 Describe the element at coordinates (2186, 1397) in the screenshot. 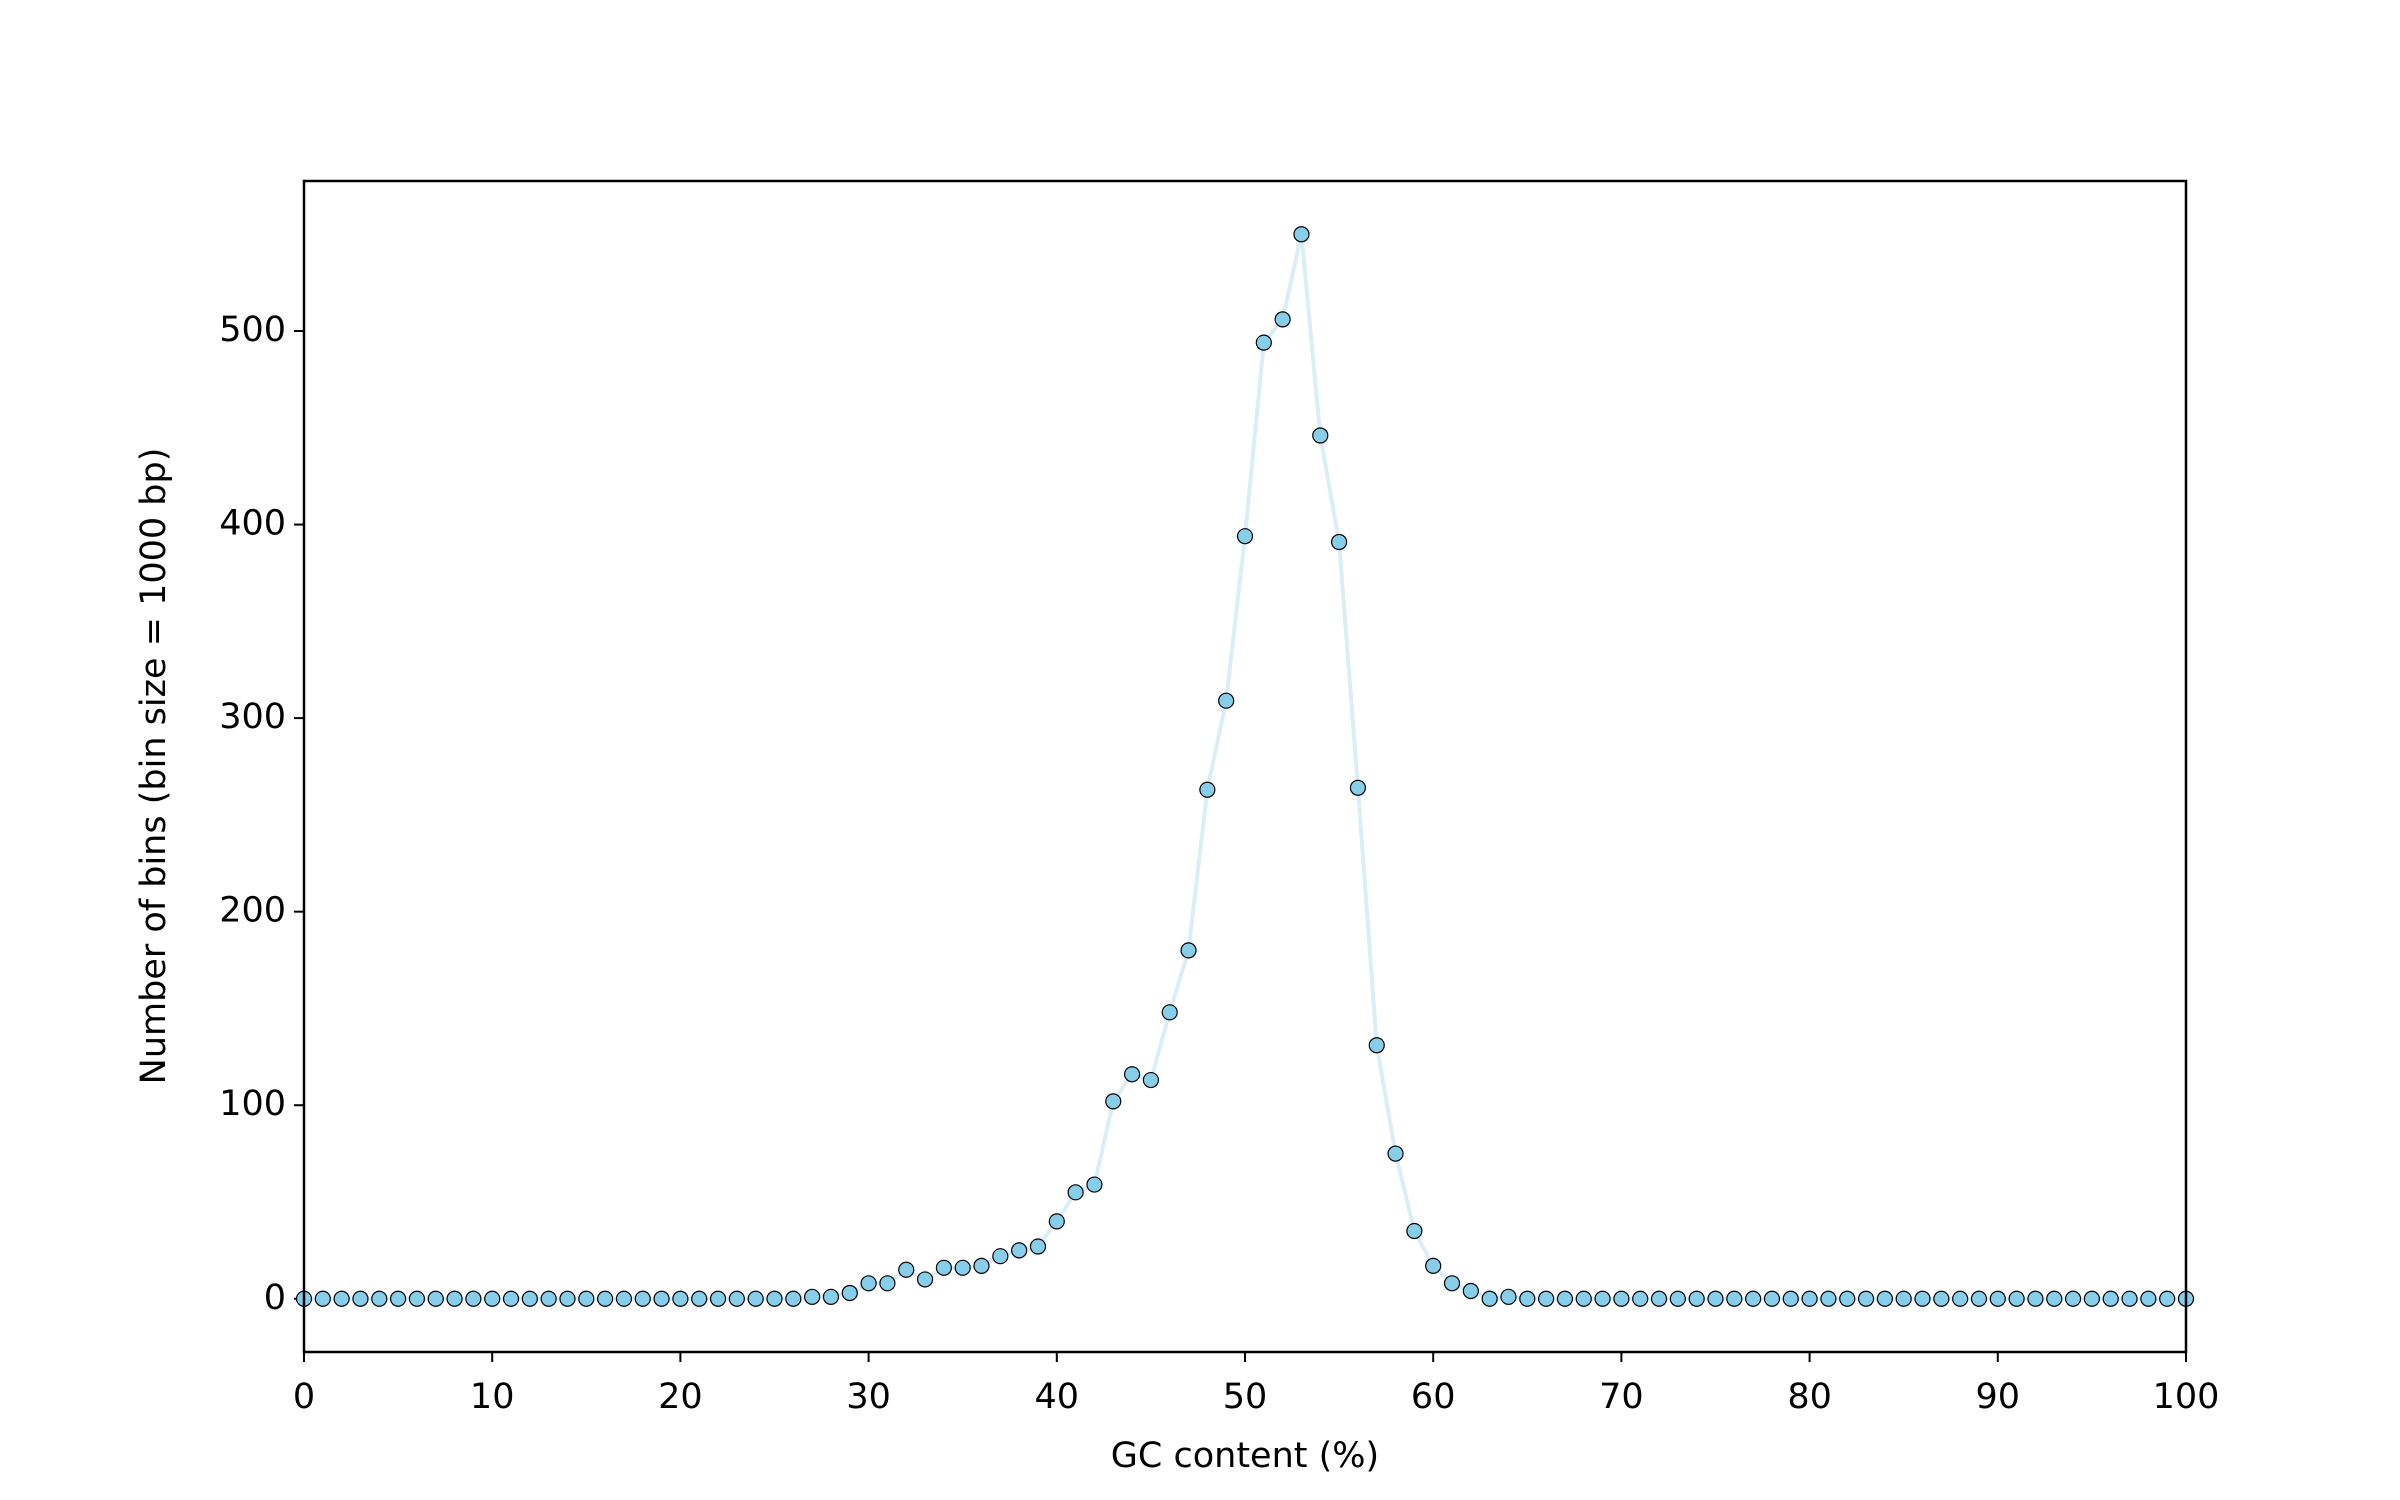

I see `x-tick-label: 100` at that location.